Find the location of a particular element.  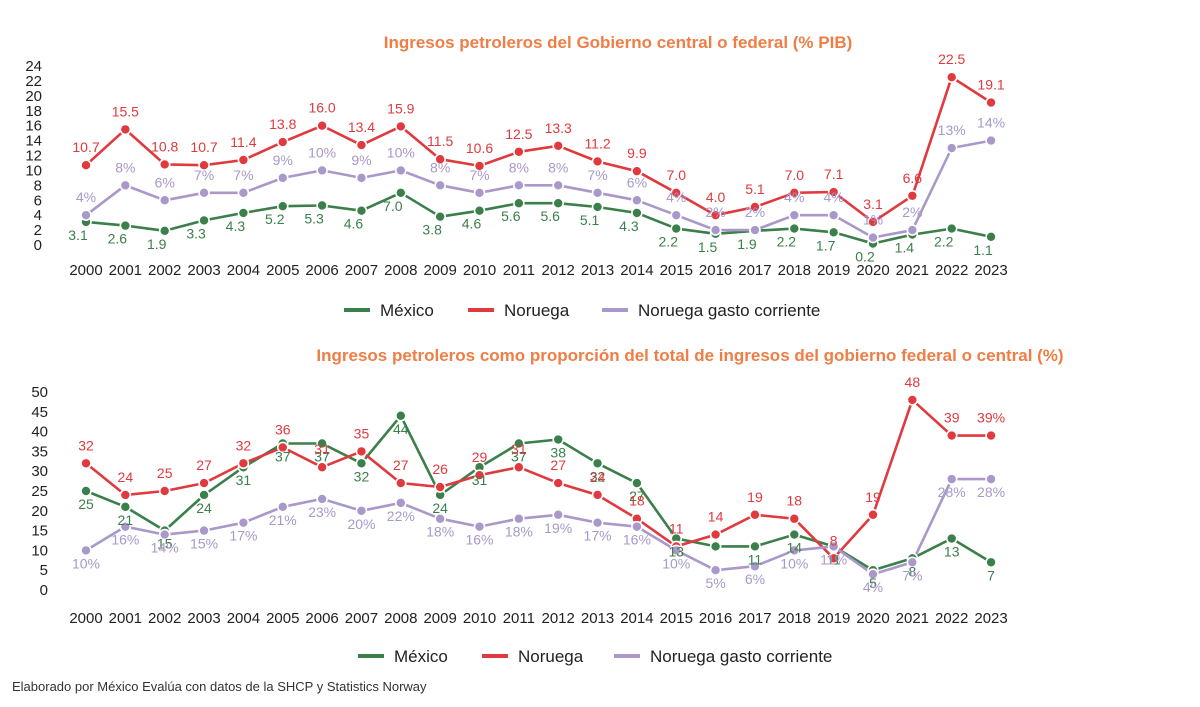

legend-label: Noruega is located at coordinates (551, 656).